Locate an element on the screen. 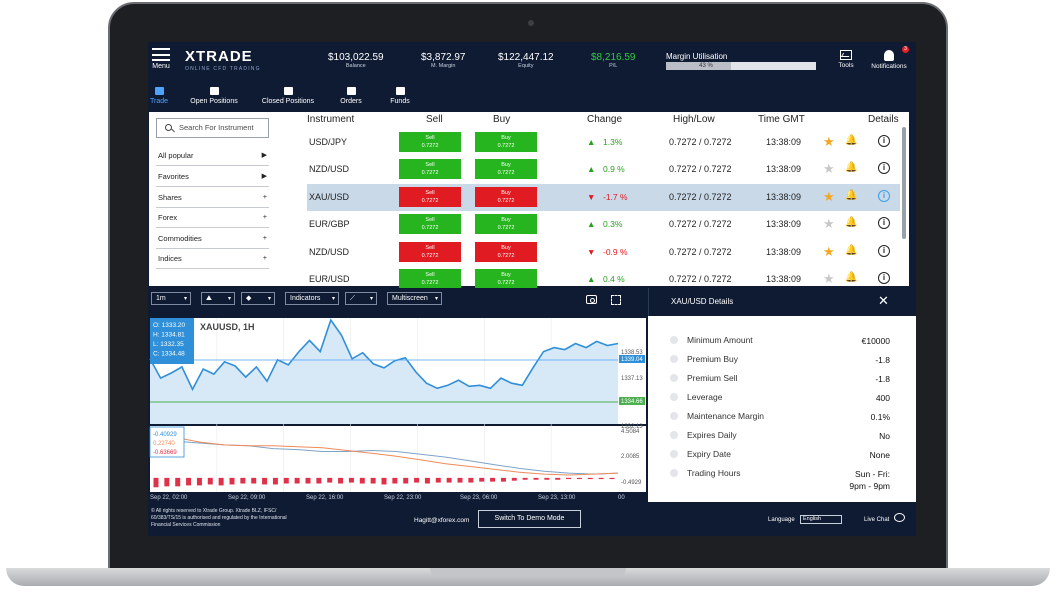 The image size is (1056, 599). price-axis-label: 1337.13 is located at coordinates (632, 379).